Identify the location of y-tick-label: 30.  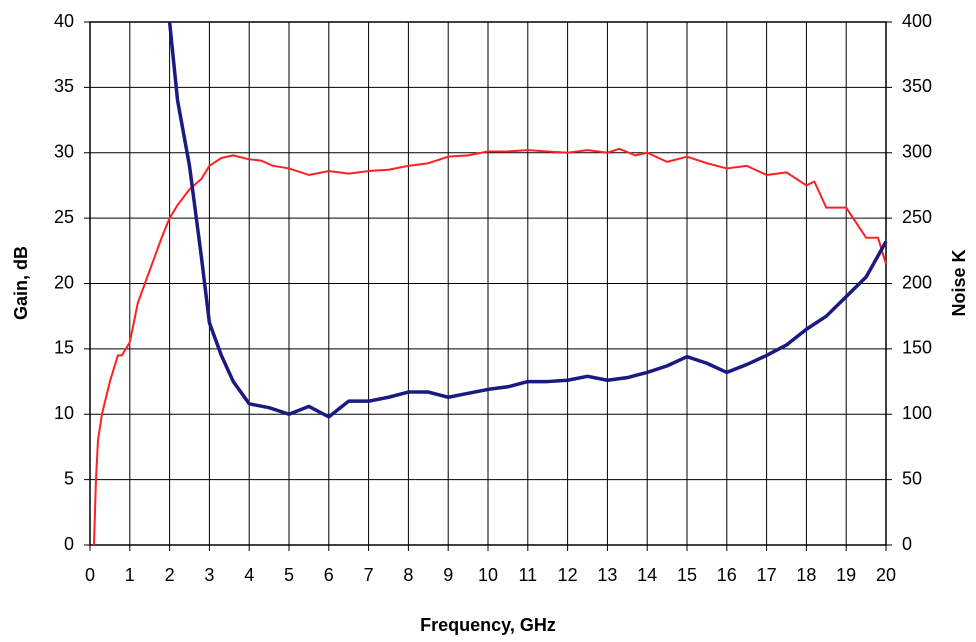
(64, 152).